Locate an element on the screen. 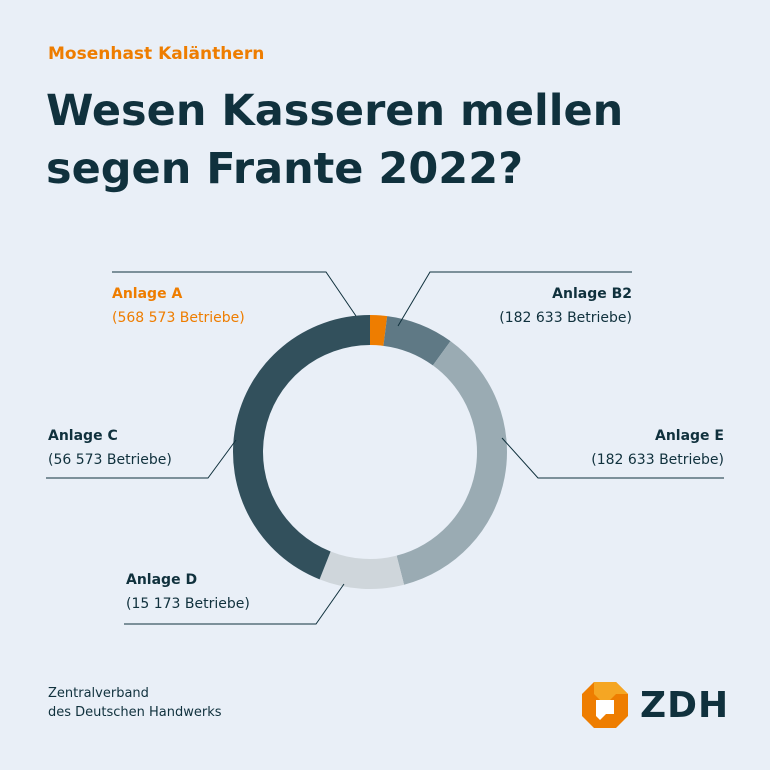 The image size is (770, 770). slice-anlage-a is located at coordinates (379, 330).